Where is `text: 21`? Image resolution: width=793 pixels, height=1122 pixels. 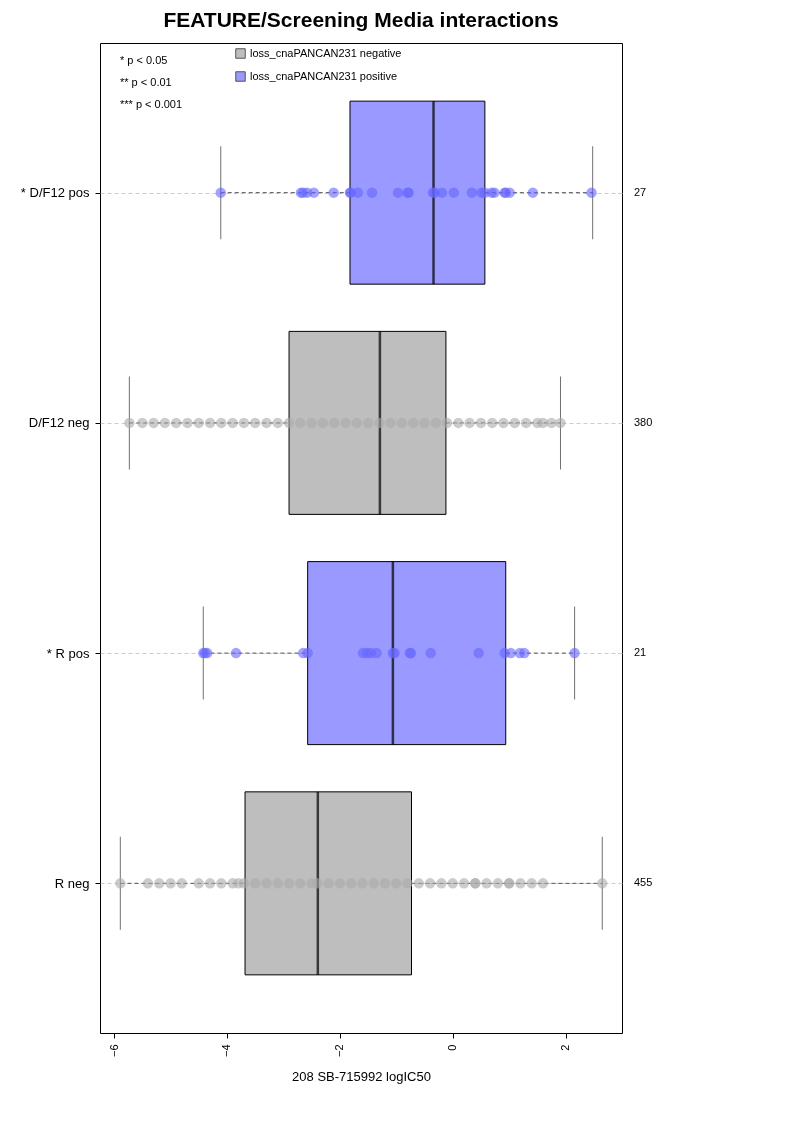
text: 21 is located at coordinates (640, 652).